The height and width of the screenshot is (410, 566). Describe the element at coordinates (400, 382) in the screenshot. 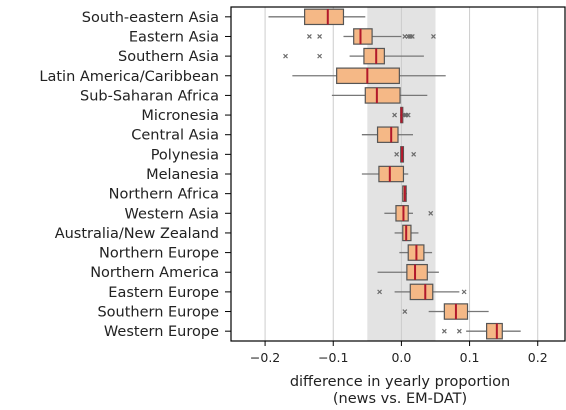

I see `x-axis-label: difference in yearly proportion` at that location.